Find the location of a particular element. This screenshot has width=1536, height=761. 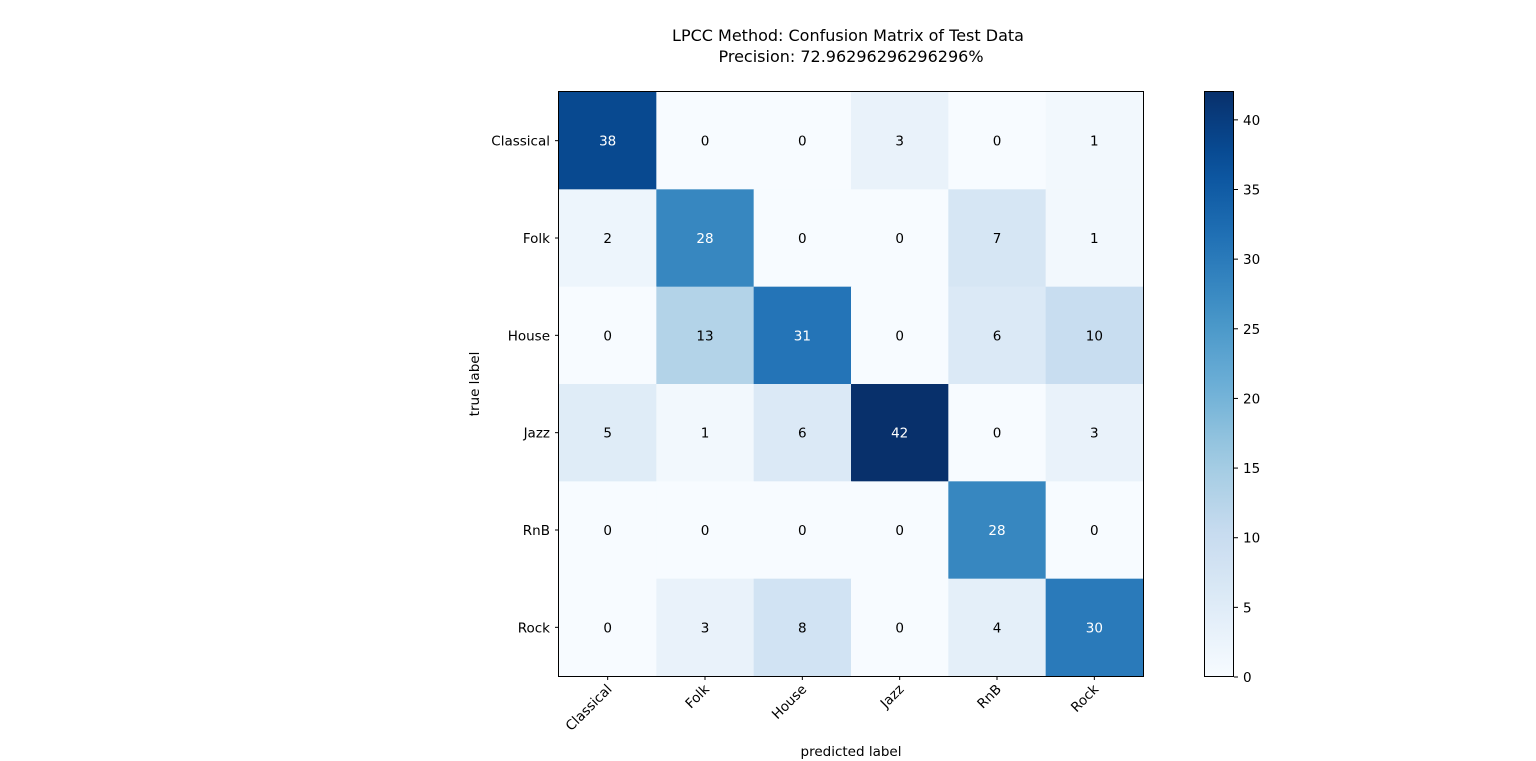

cell-value-label: 5 is located at coordinates (607, 434).